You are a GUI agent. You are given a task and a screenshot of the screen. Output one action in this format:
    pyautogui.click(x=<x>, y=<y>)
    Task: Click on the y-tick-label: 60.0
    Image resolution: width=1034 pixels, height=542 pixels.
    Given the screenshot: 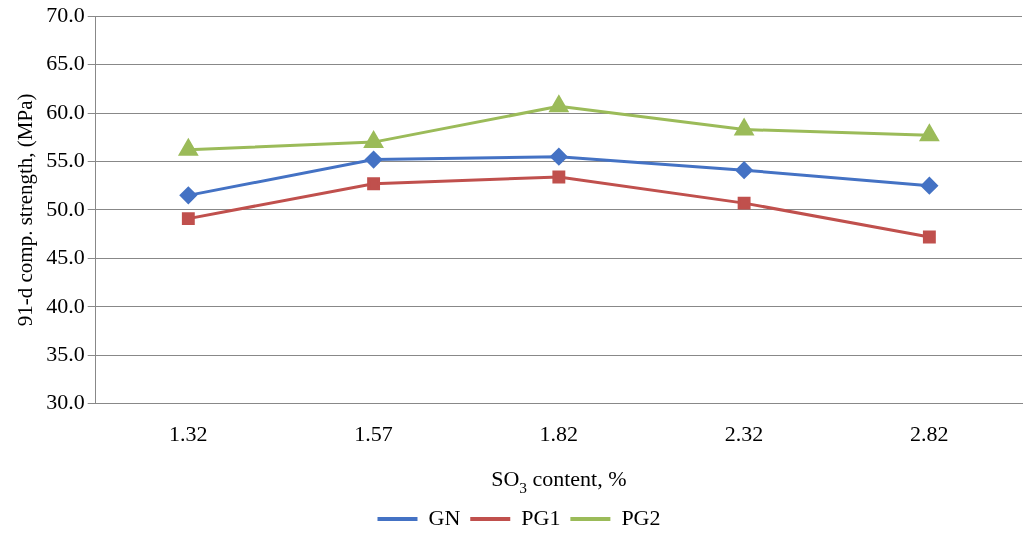 What is the action you would take?
    pyautogui.click(x=65, y=111)
    